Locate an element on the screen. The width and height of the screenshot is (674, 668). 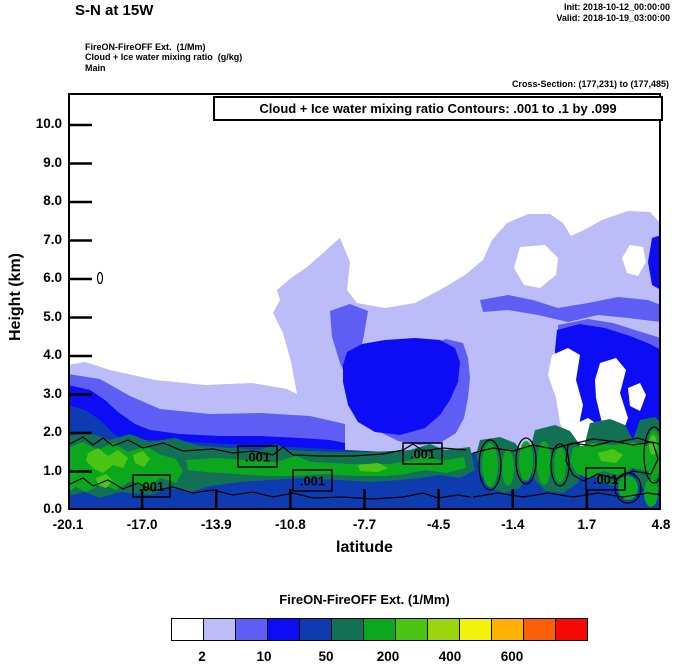
contour-tiny-left is located at coordinates (100, 278).